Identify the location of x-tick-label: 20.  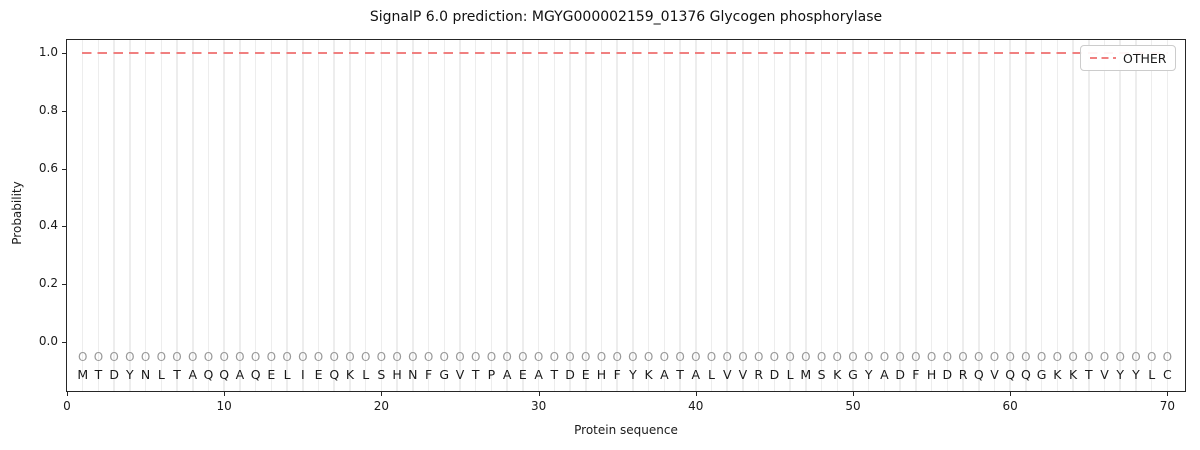
(381, 406).